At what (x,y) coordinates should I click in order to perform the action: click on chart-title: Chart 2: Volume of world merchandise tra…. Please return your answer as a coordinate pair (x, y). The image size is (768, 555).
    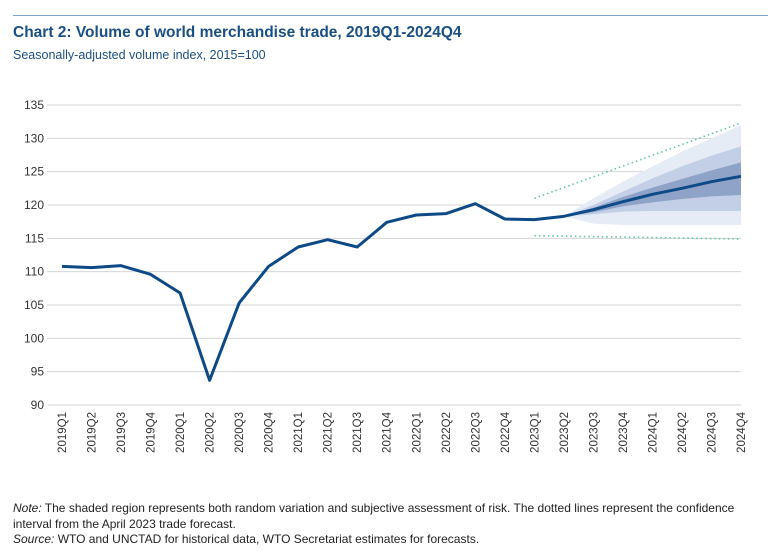
    Looking at the image, I should click on (237, 32).